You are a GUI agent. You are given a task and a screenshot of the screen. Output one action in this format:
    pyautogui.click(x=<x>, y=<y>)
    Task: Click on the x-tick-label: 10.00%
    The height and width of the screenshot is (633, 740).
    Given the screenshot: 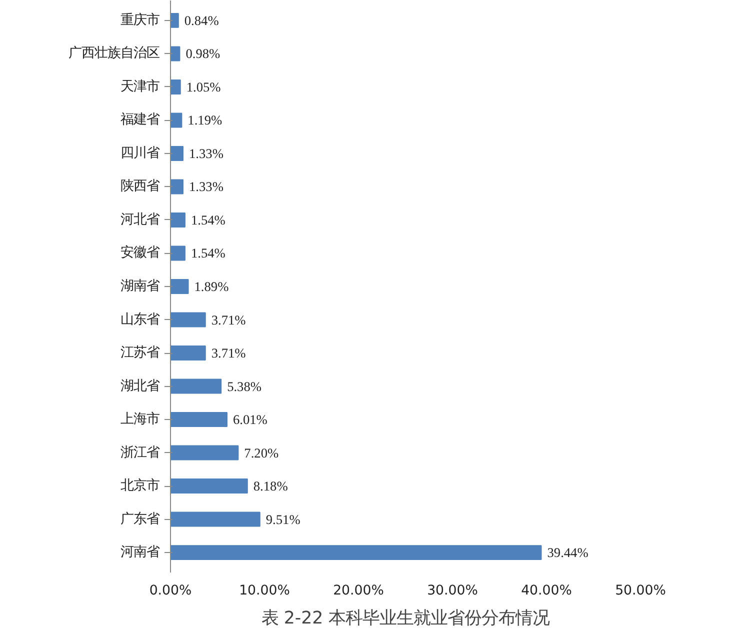 What is the action you would take?
    pyautogui.click(x=264, y=591)
    